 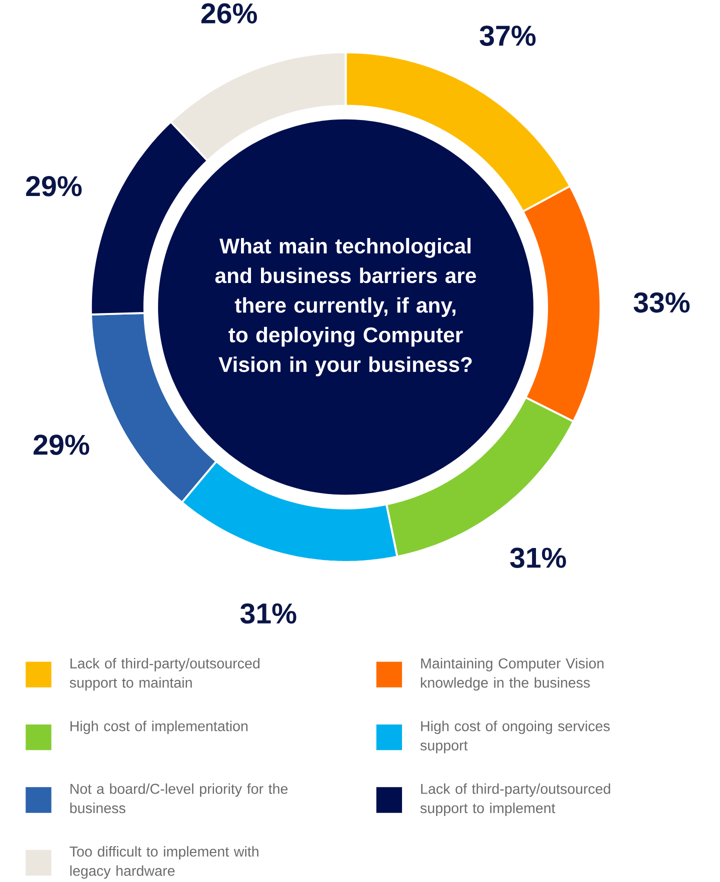 What do you see at coordinates (662, 302) in the screenshot?
I see `data-label: 33%` at bounding box center [662, 302].